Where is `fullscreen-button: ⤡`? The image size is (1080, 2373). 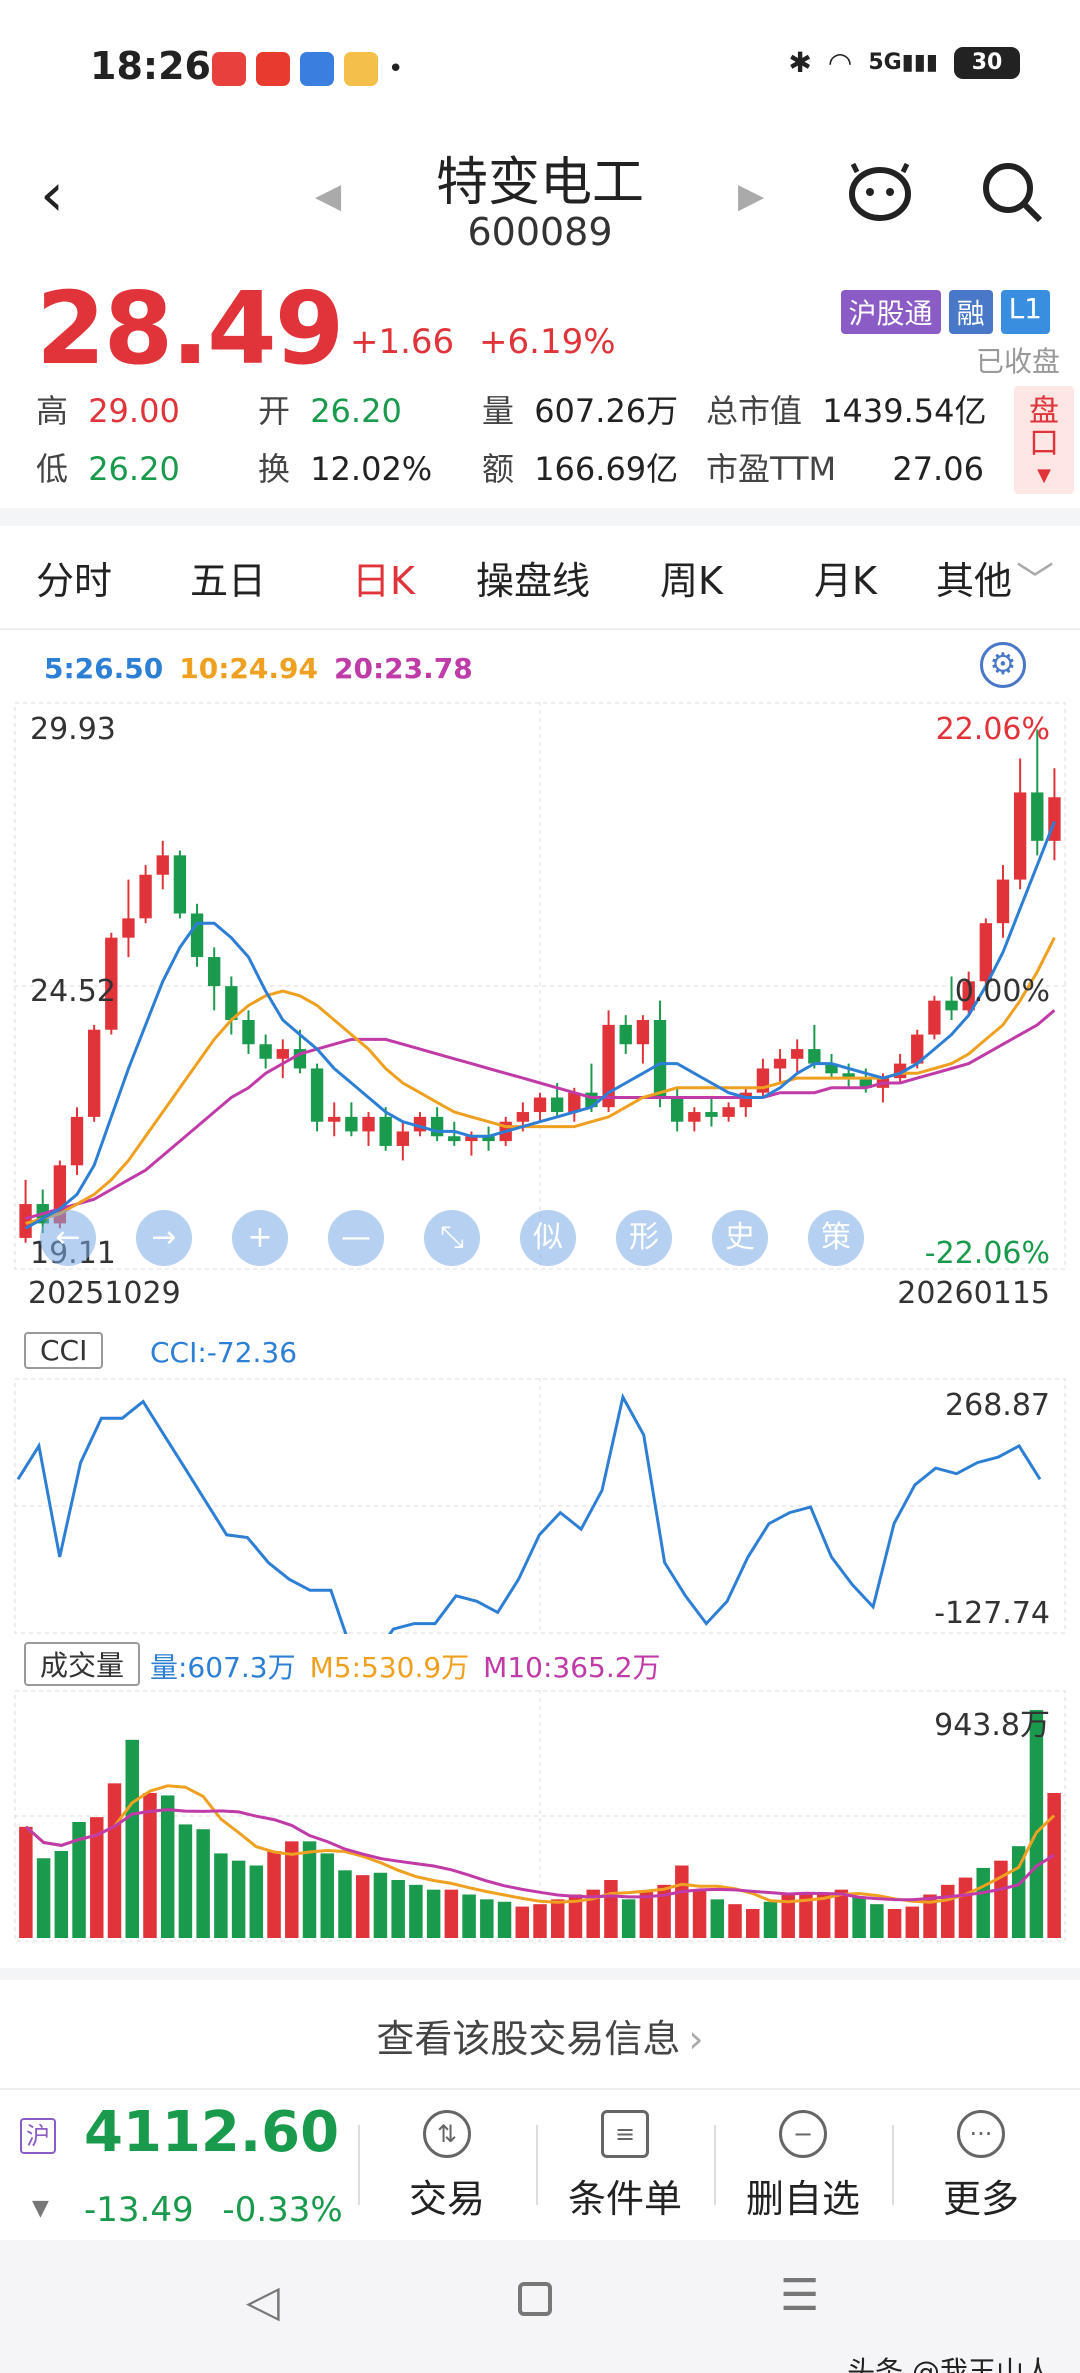
fullscreen-button: ⤡ is located at coordinates (452, 1238).